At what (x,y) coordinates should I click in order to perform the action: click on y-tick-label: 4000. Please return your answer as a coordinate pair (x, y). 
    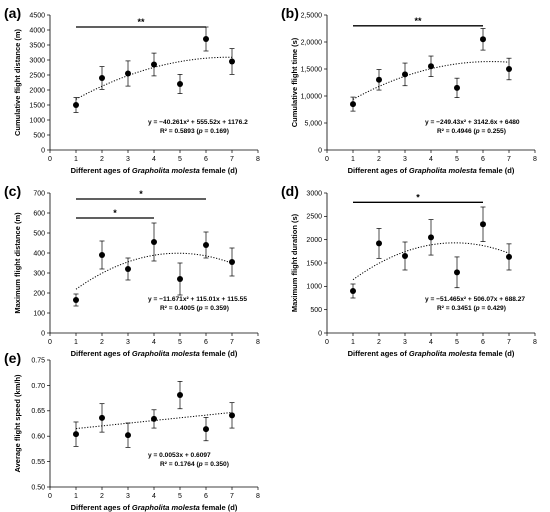
    Looking at the image, I should click on (37, 30).